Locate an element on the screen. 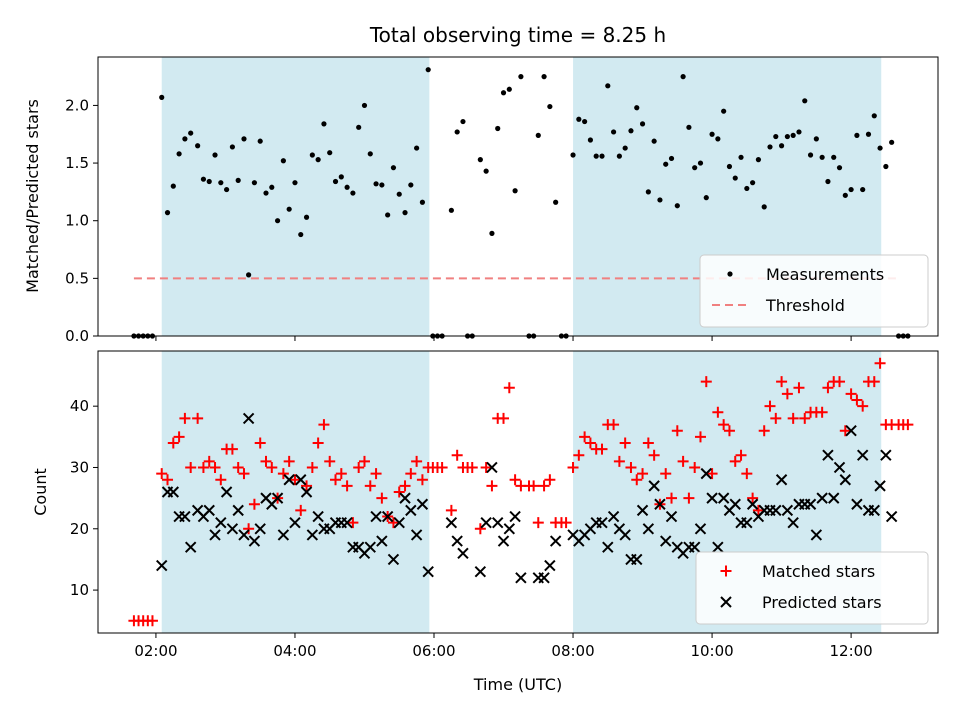 The height and width of the screenshot is (720, 960). y-tick-label: 2.0 is located at coordinates (77, 105).